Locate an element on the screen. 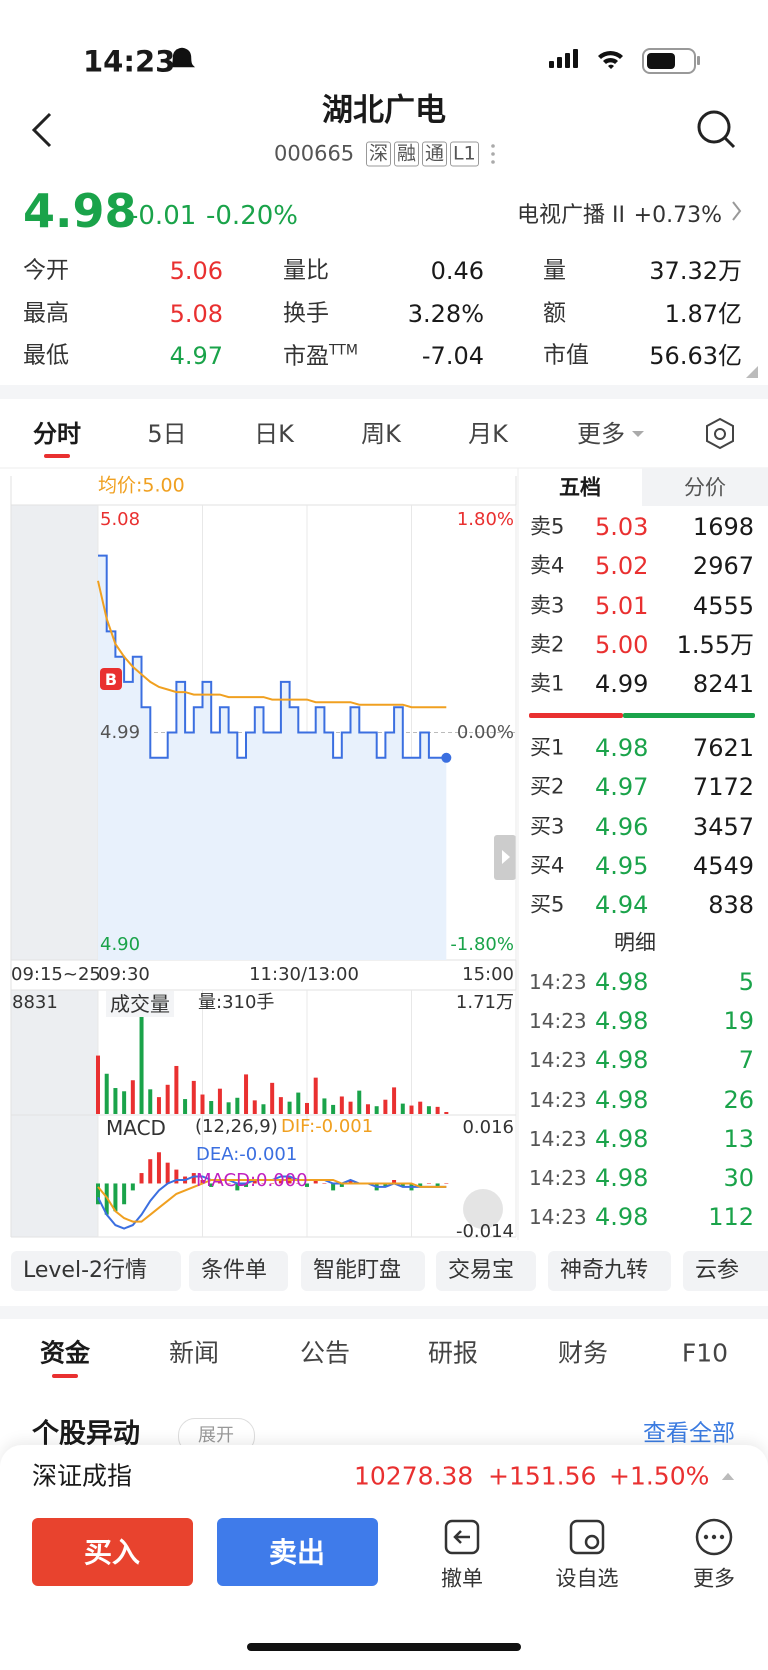 This screenshot has height=1670, width=768. stat-value: 3.28% is located at coordinates (445, 314).